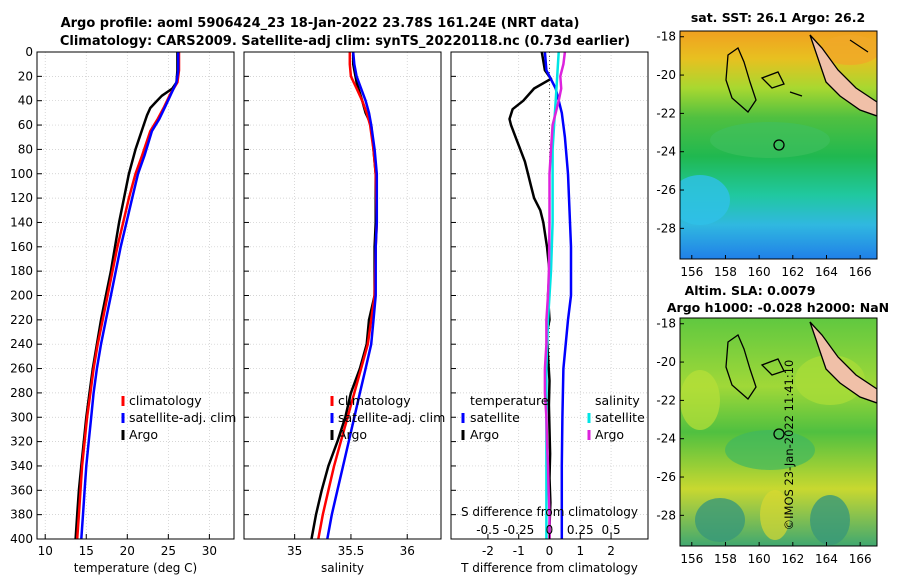  I want to click on y-tick-label: 220, so click(21, 320).